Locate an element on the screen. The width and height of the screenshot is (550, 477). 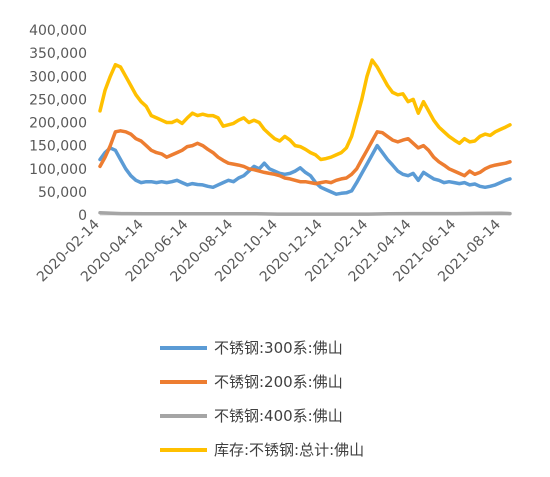
legend-label-1: 不锈钢:300系:佛山 is located at coordinates (278, 348).